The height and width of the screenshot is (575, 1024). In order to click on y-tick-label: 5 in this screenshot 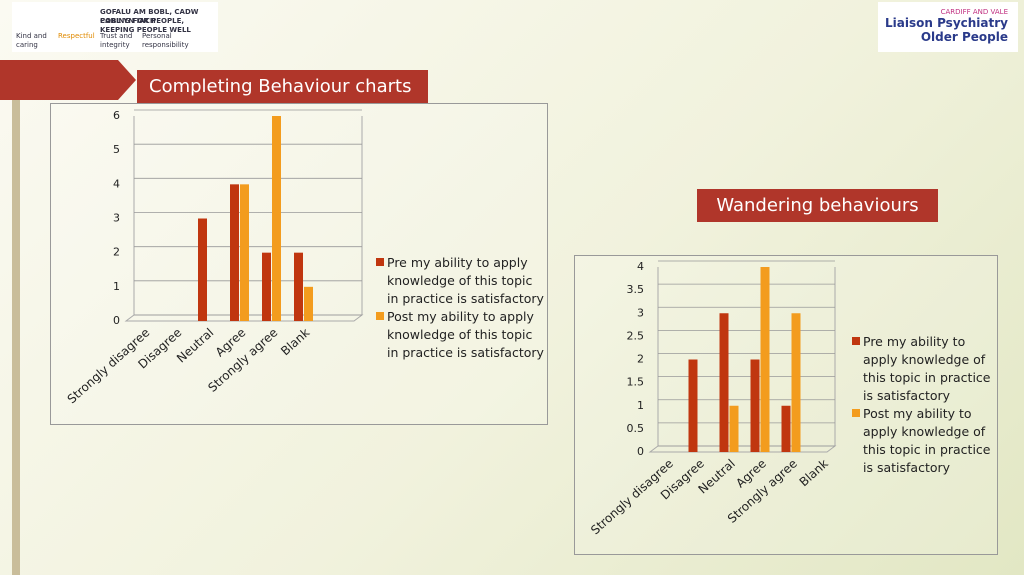, I will do `click(116, 149)`.